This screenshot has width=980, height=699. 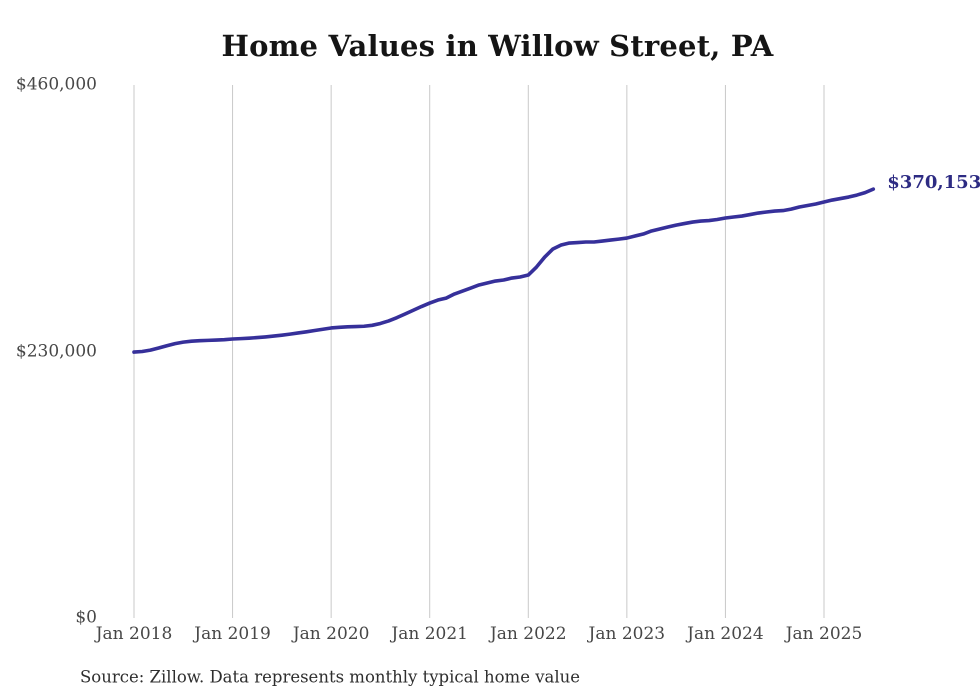 I want to click on y-tick-label: $230,000, so click(x=56, y=351).